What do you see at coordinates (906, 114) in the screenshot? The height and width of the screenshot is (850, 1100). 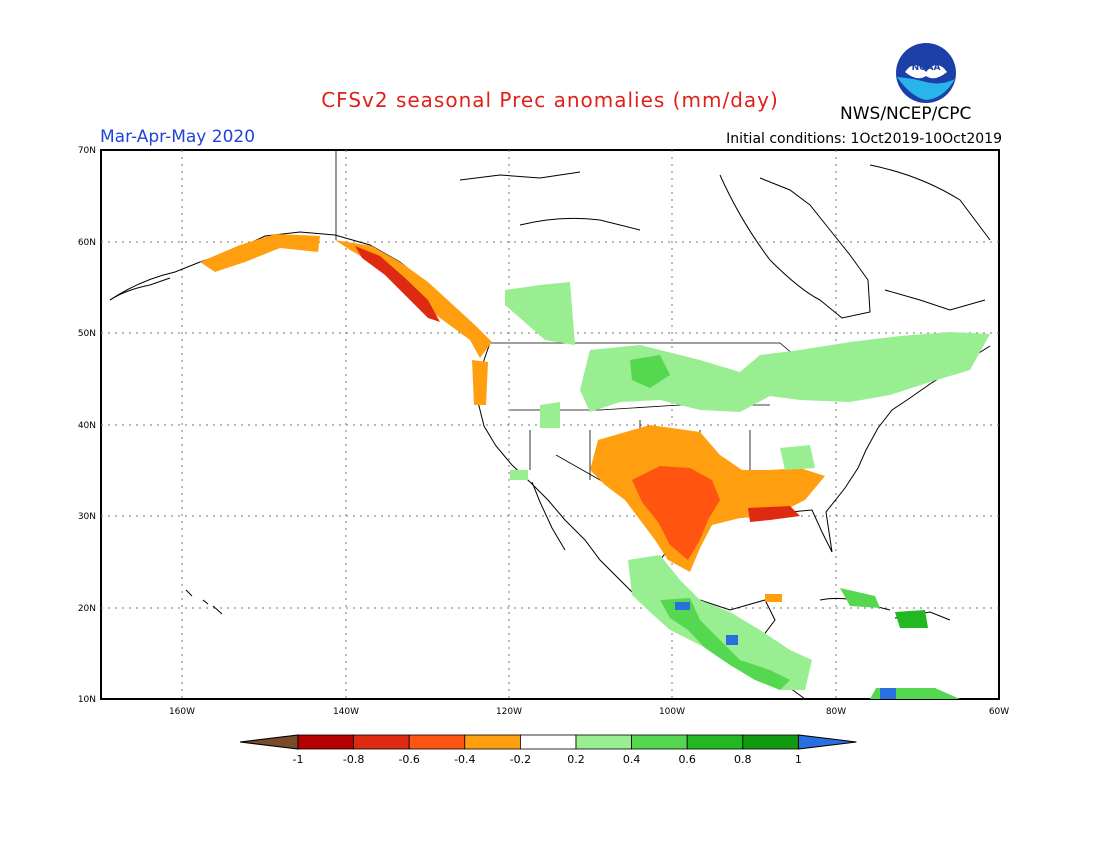 I see `agency-label: NWS/NCEP/CPC` at bounding box center [906, 114].